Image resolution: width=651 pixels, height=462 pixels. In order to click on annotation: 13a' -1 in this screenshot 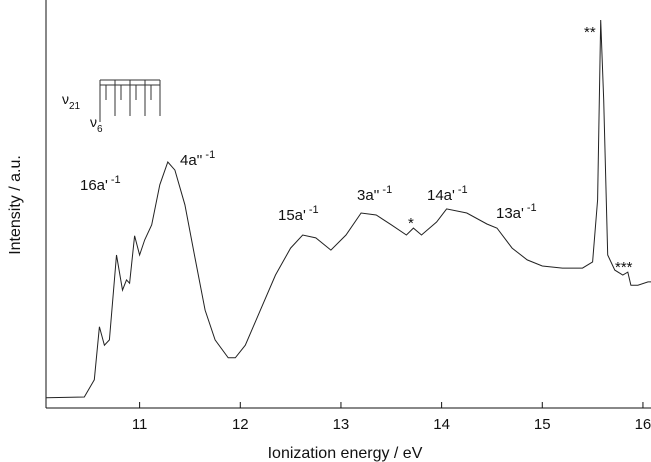, I will do `click(516, 212)`.